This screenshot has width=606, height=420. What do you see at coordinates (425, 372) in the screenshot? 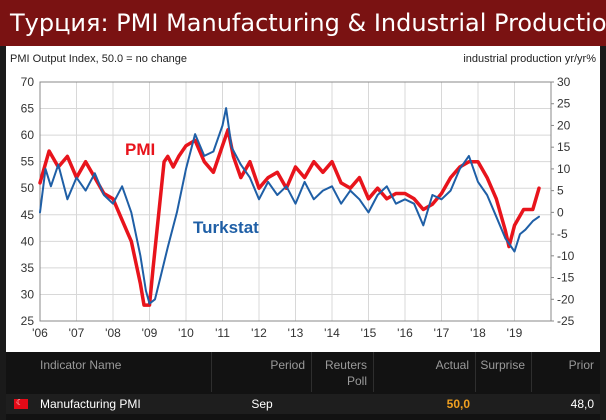
I see `header-actual: Actual` at bounding box center [425, 372].